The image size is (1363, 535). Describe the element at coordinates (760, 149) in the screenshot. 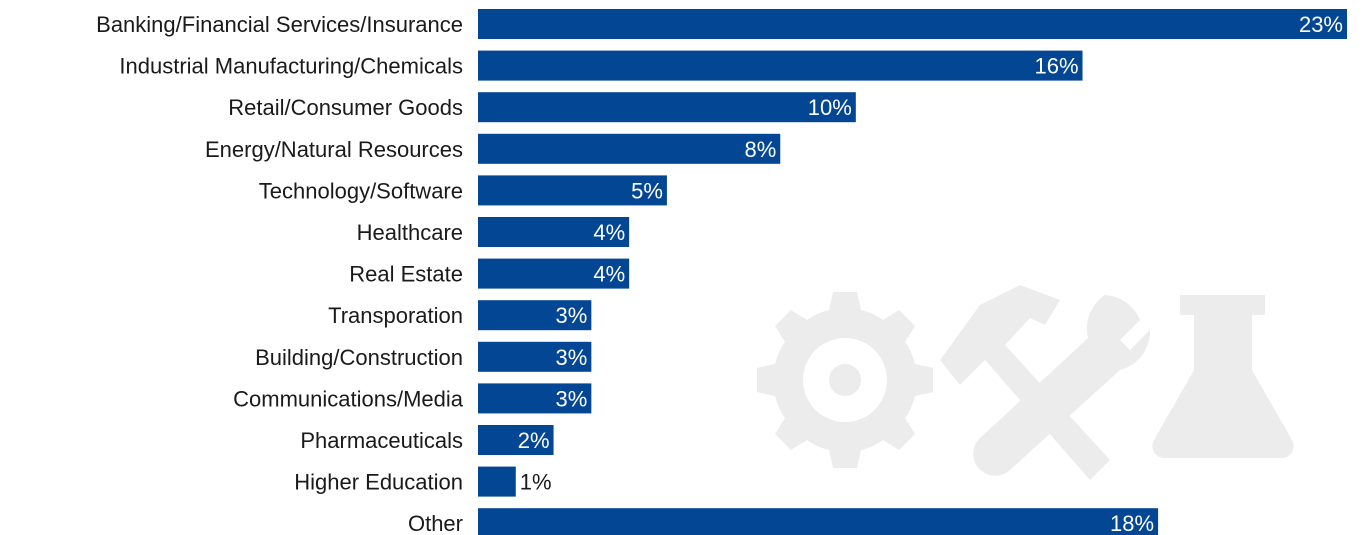

I see `value-label: 8%` at that location.